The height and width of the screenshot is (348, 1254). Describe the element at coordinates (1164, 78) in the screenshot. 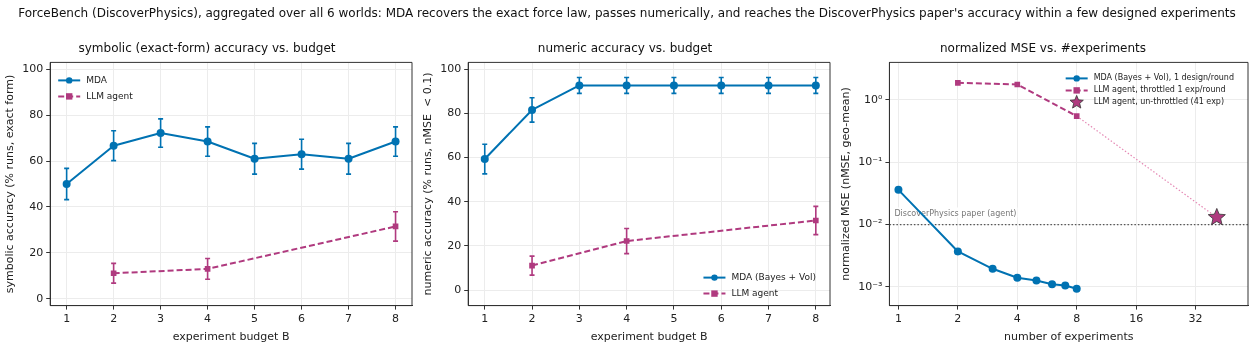

I see `legend-label: MDA (Bayes + Vol), 1 design/round` at that location.